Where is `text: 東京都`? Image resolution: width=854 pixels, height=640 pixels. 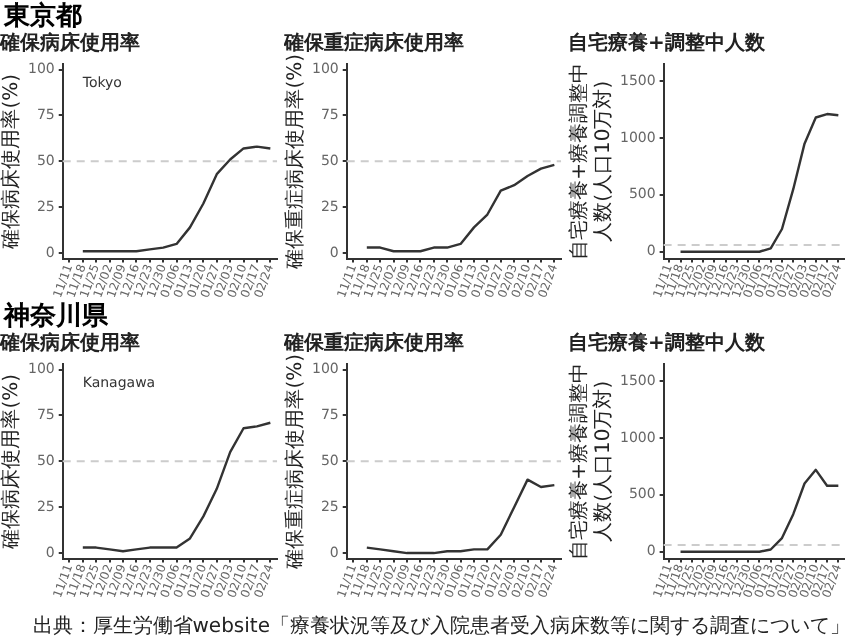
text: 東京都 is located at coordinates (41, 17).